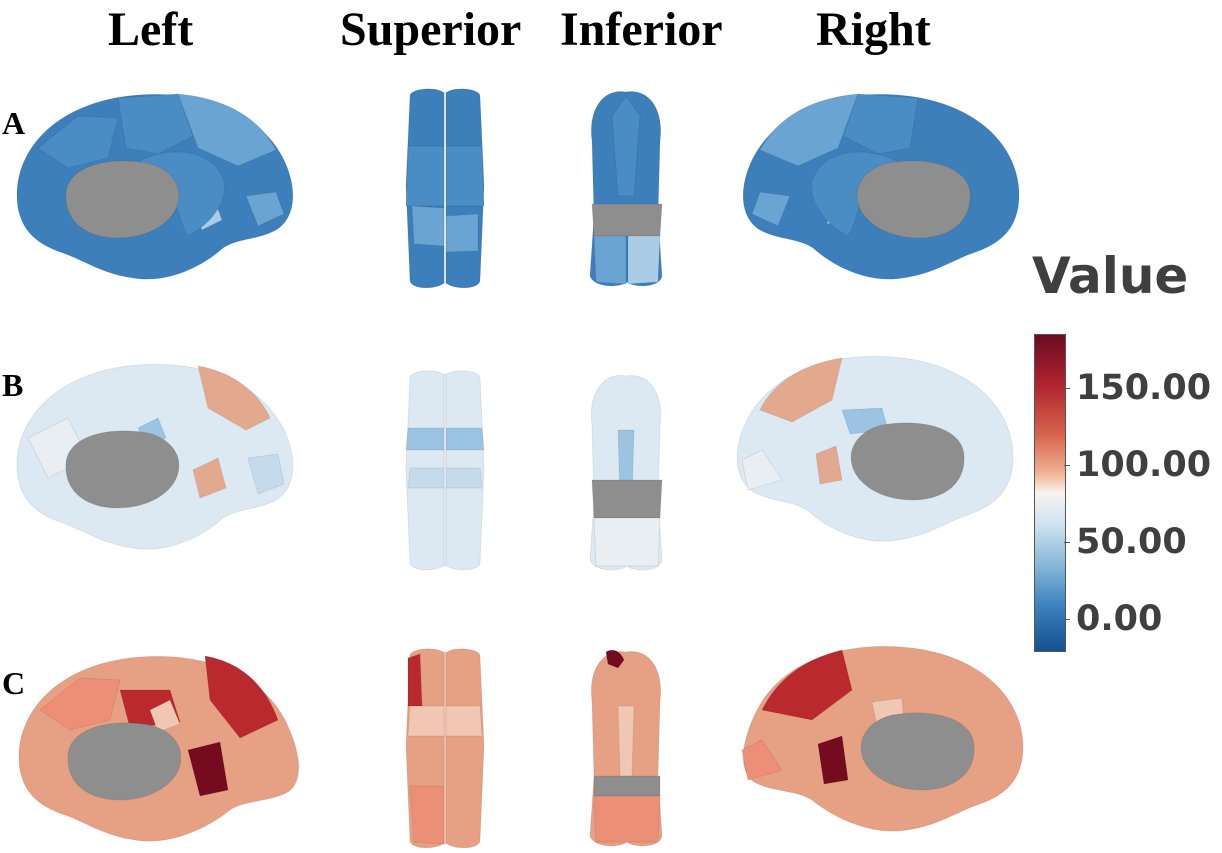 The image size is (1222, 853). What do you see at coordinates (151, 29) in the screenshot?
I see `column-header-left: Left` at bounding box center [151, 29].